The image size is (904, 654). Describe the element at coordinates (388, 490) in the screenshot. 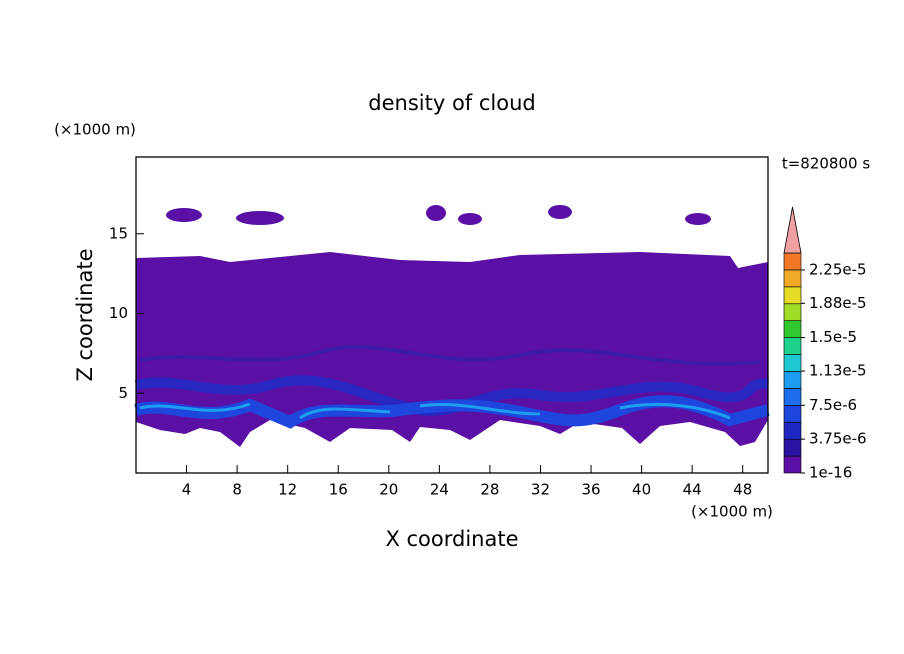

I see `x-tick-label: 20` at that location.